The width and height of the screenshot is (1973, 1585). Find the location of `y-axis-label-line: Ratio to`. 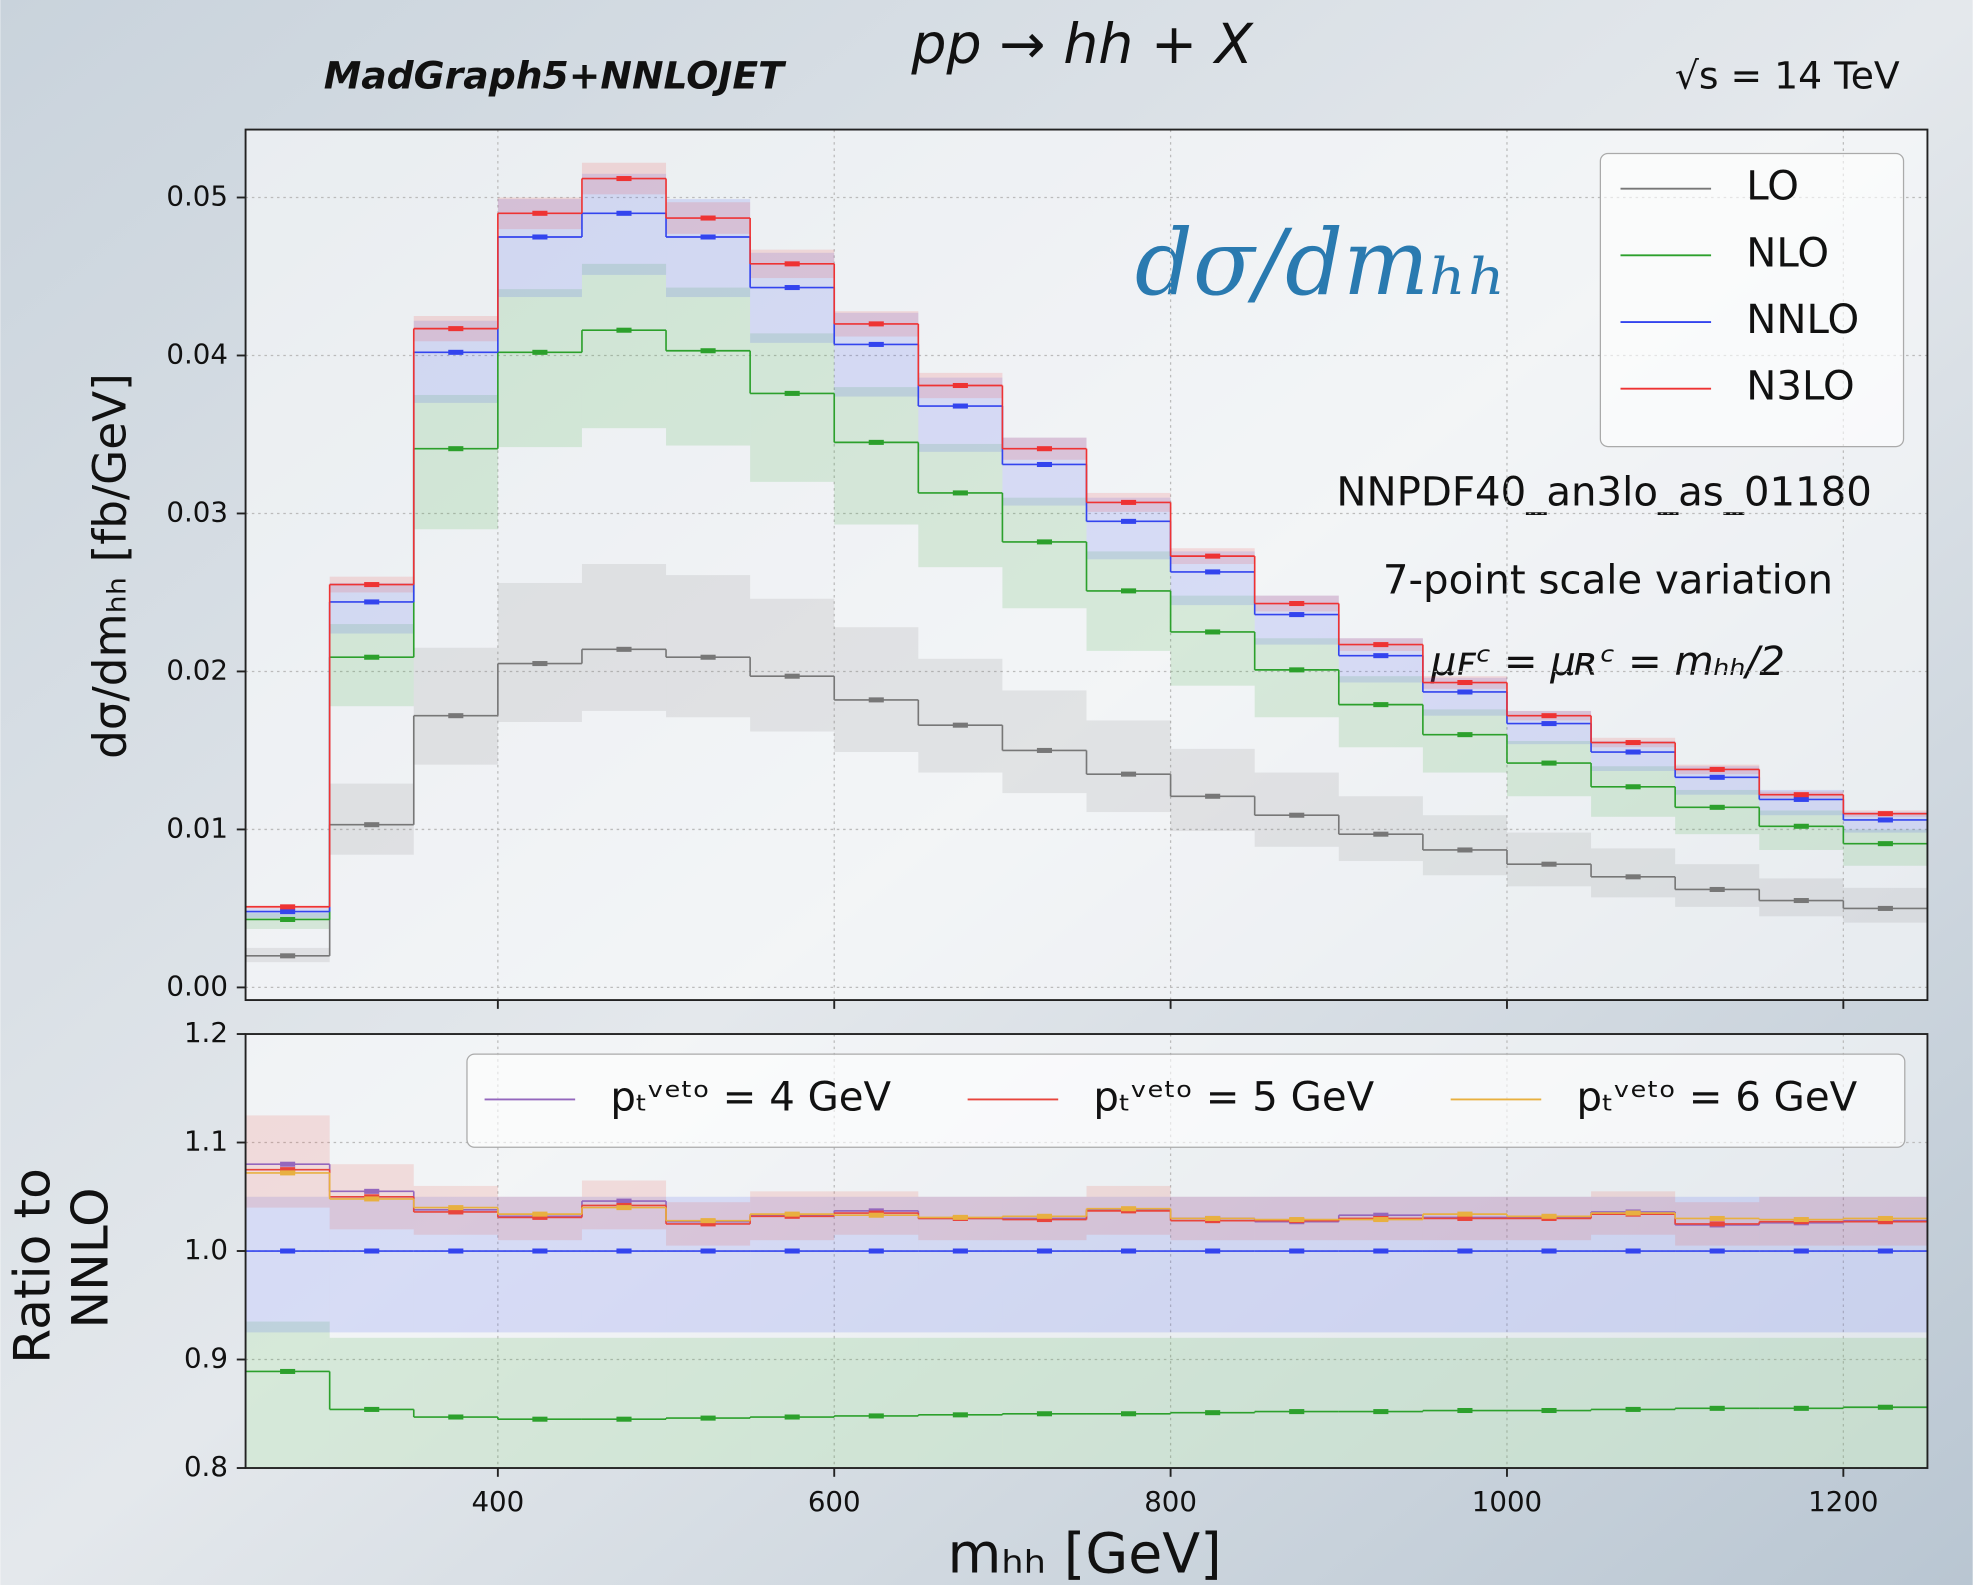

y-axis-label-line: Ratio to is located at coordinates (31, 1266).